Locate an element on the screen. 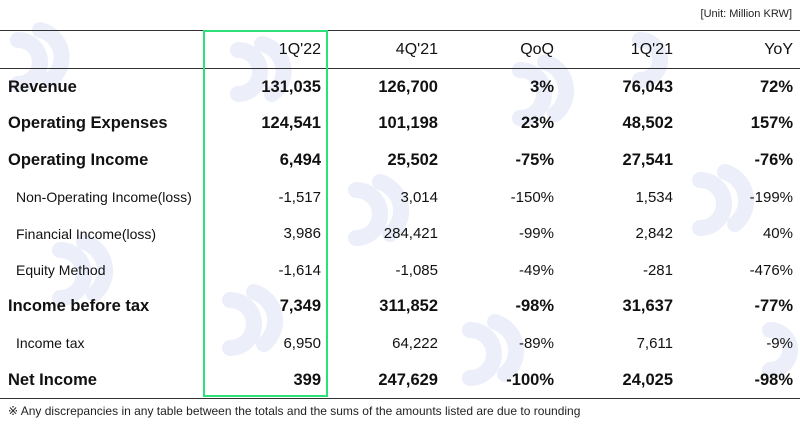 Image resolution: width=800 pixels, height=424 pixels. cell-yoy: -98% is located at coordinates (740, 380).